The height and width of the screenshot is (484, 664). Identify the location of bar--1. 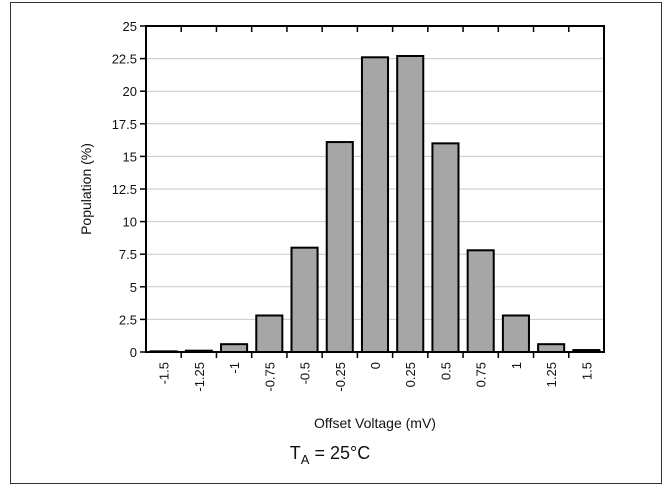
(234, 348).